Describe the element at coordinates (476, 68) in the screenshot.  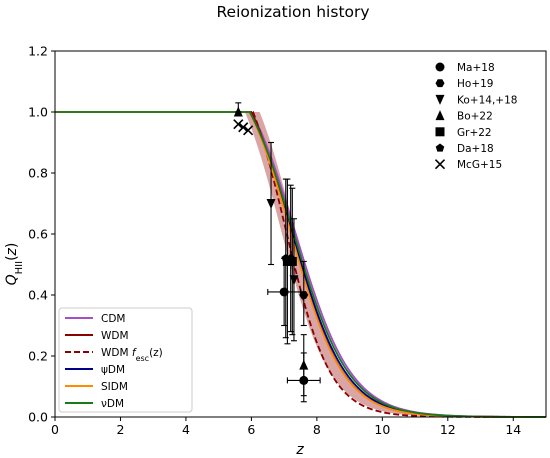
I see `legend-label: Ma+18` at that location.